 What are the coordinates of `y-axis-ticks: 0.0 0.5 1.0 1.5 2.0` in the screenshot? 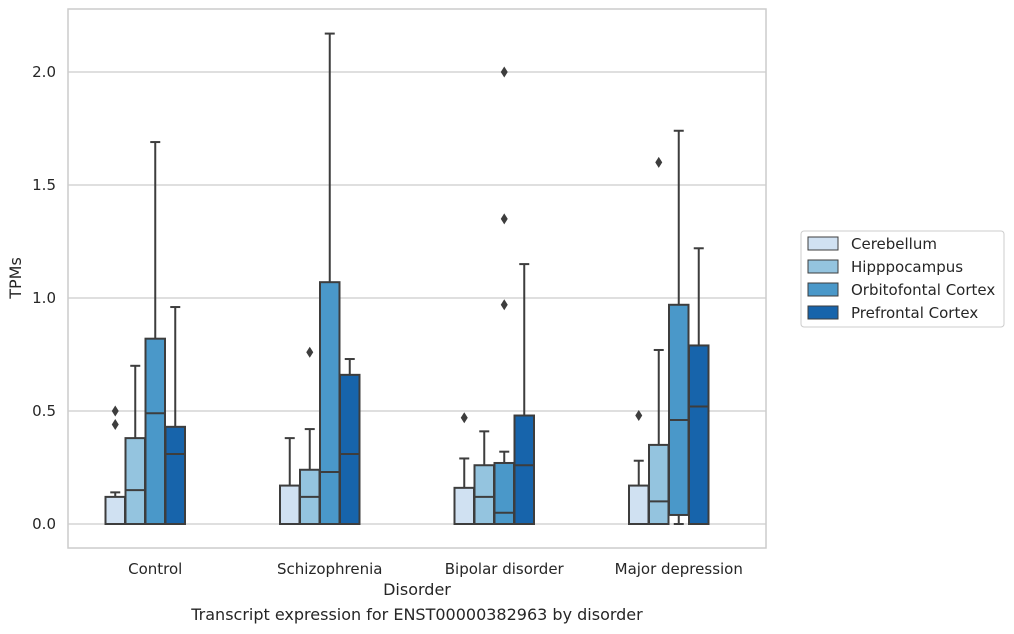 It's located at (44, 298).